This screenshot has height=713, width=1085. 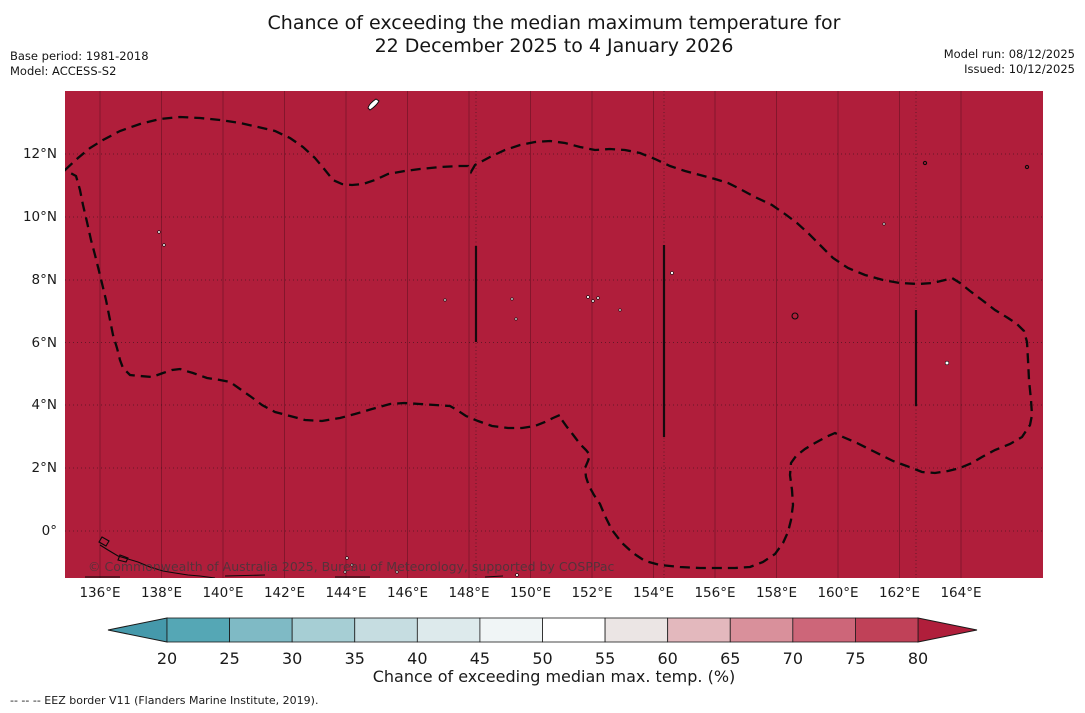 I want to click on colorbar-tick-label: 40, so click(x=417, y=658).